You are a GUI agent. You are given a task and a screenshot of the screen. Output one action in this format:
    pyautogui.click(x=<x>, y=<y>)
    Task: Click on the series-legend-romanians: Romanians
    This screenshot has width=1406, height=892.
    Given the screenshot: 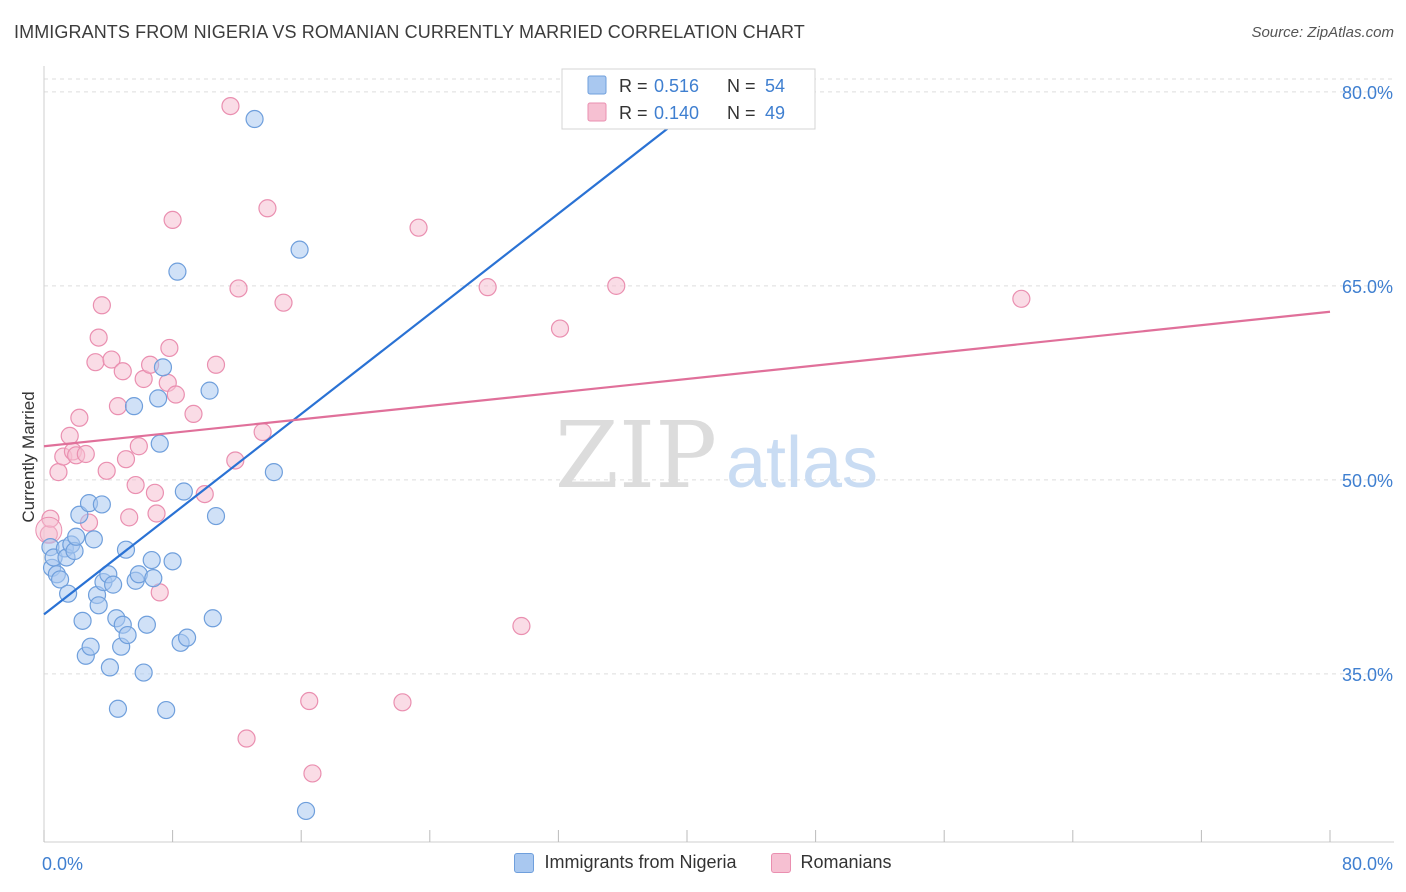 What is the action you would take?
    pyautogui.click(x=831, y=862)
    